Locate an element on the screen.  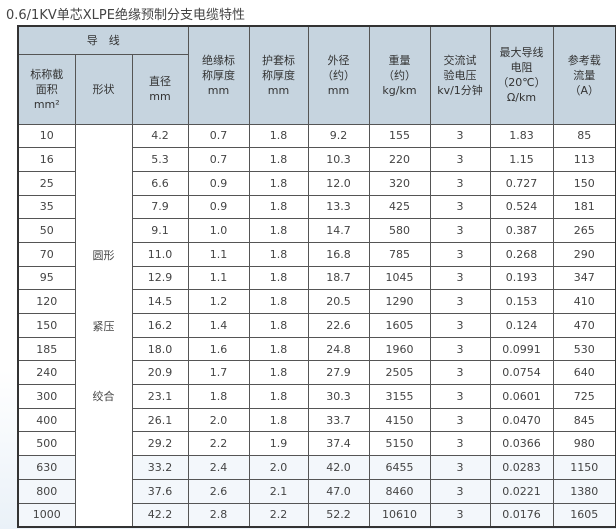
col-header-line: 外径 is located at coordinates (338, 60).